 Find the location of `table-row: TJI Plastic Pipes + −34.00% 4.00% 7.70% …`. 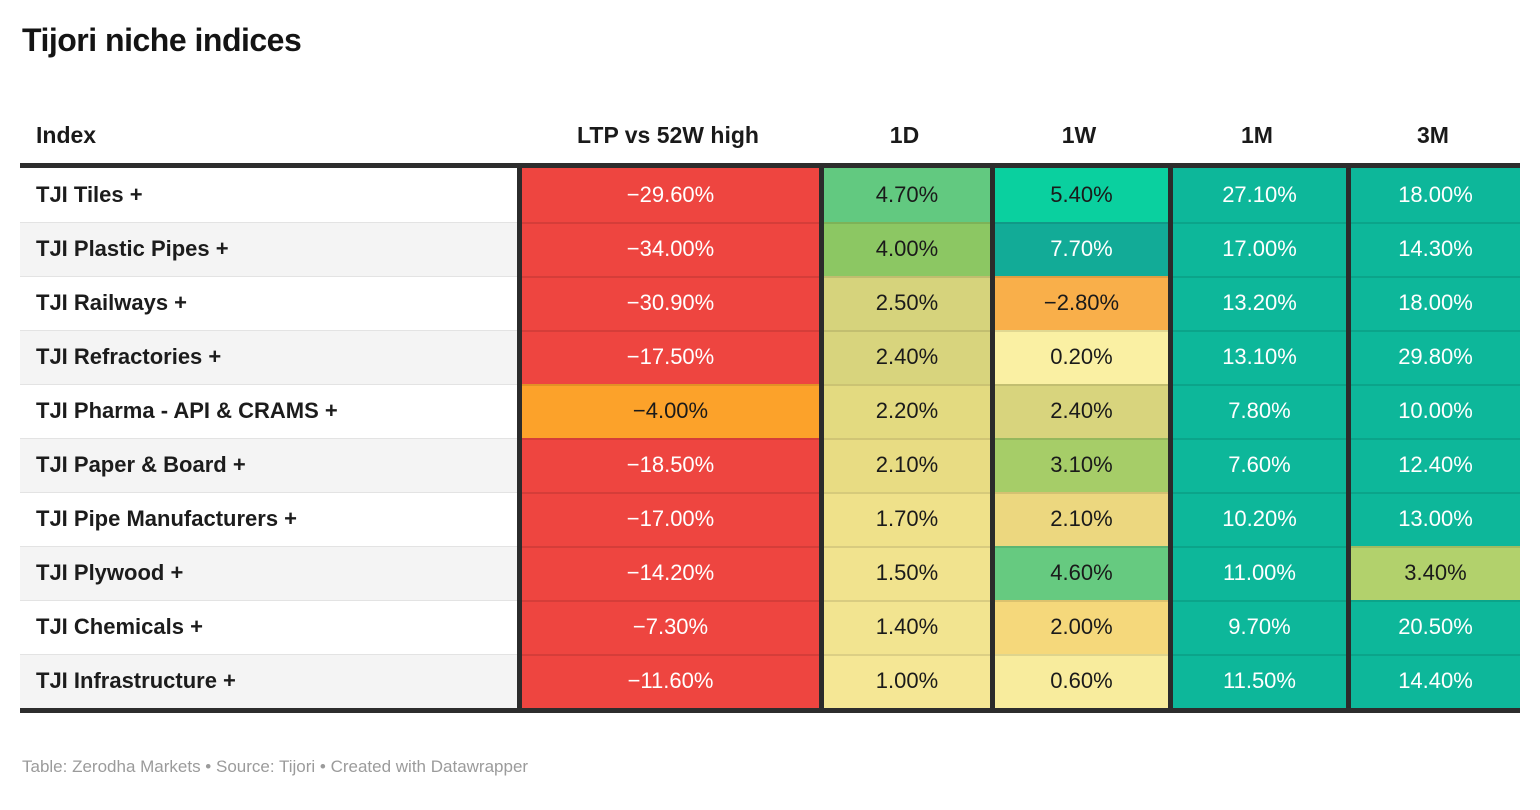

table-row: TJI Plastic Pipes + −34.00% 4.00% 7.70% … is located at coordinates (770, 249).